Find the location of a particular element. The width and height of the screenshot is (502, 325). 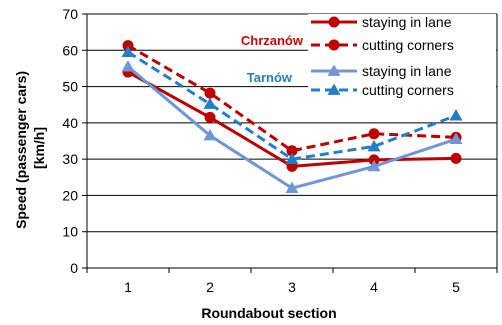

x-axis-title: Roundabout section is located at coordinates (268, 313).